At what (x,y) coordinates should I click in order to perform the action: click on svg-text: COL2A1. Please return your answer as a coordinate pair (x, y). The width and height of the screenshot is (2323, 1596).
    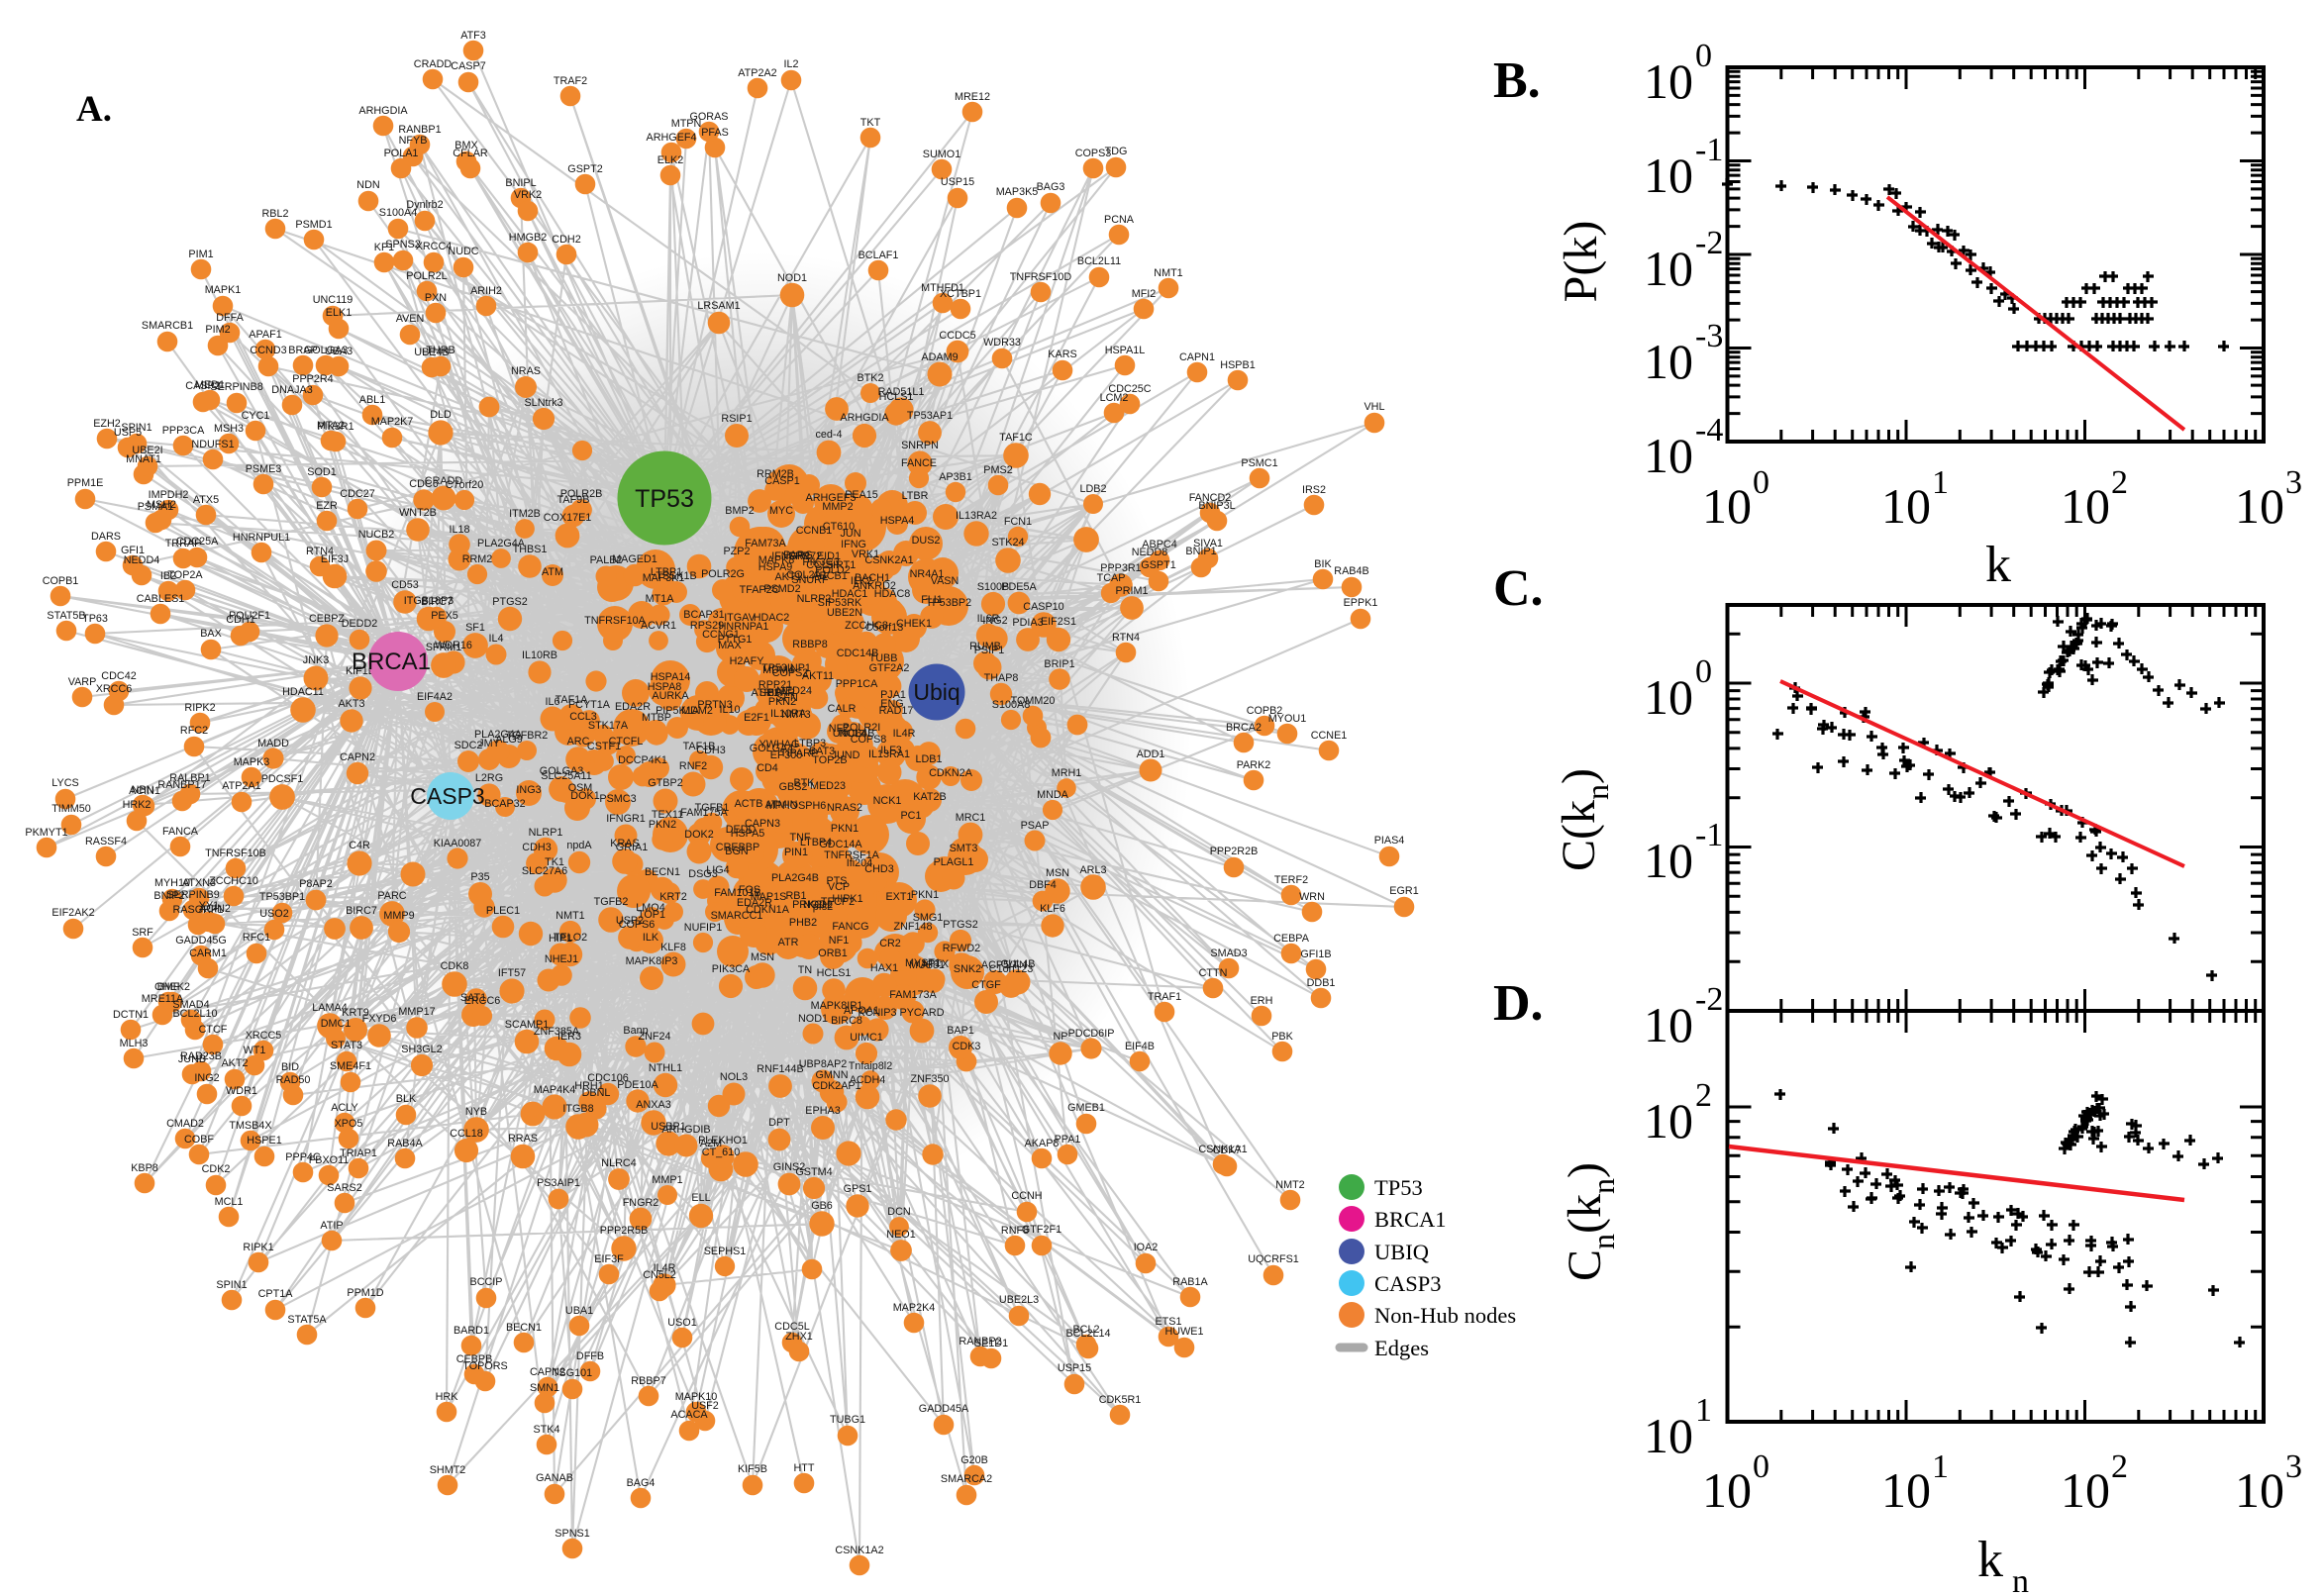
    Looking at the image, I should click on (807, 575).